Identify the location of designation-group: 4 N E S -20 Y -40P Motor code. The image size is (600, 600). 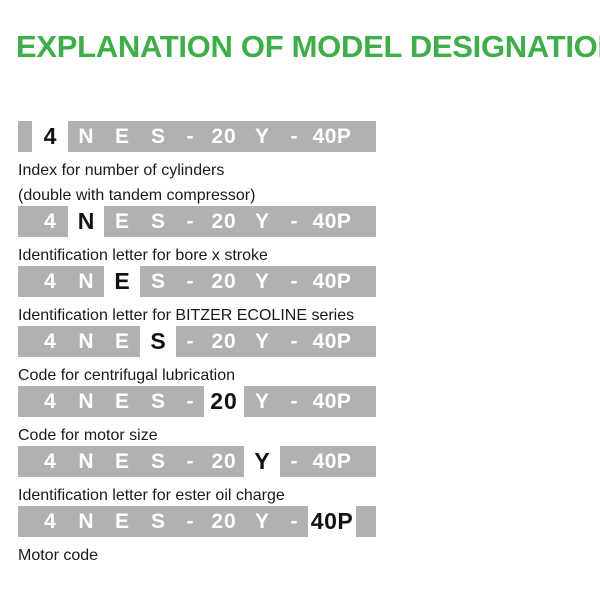
(208, 536).